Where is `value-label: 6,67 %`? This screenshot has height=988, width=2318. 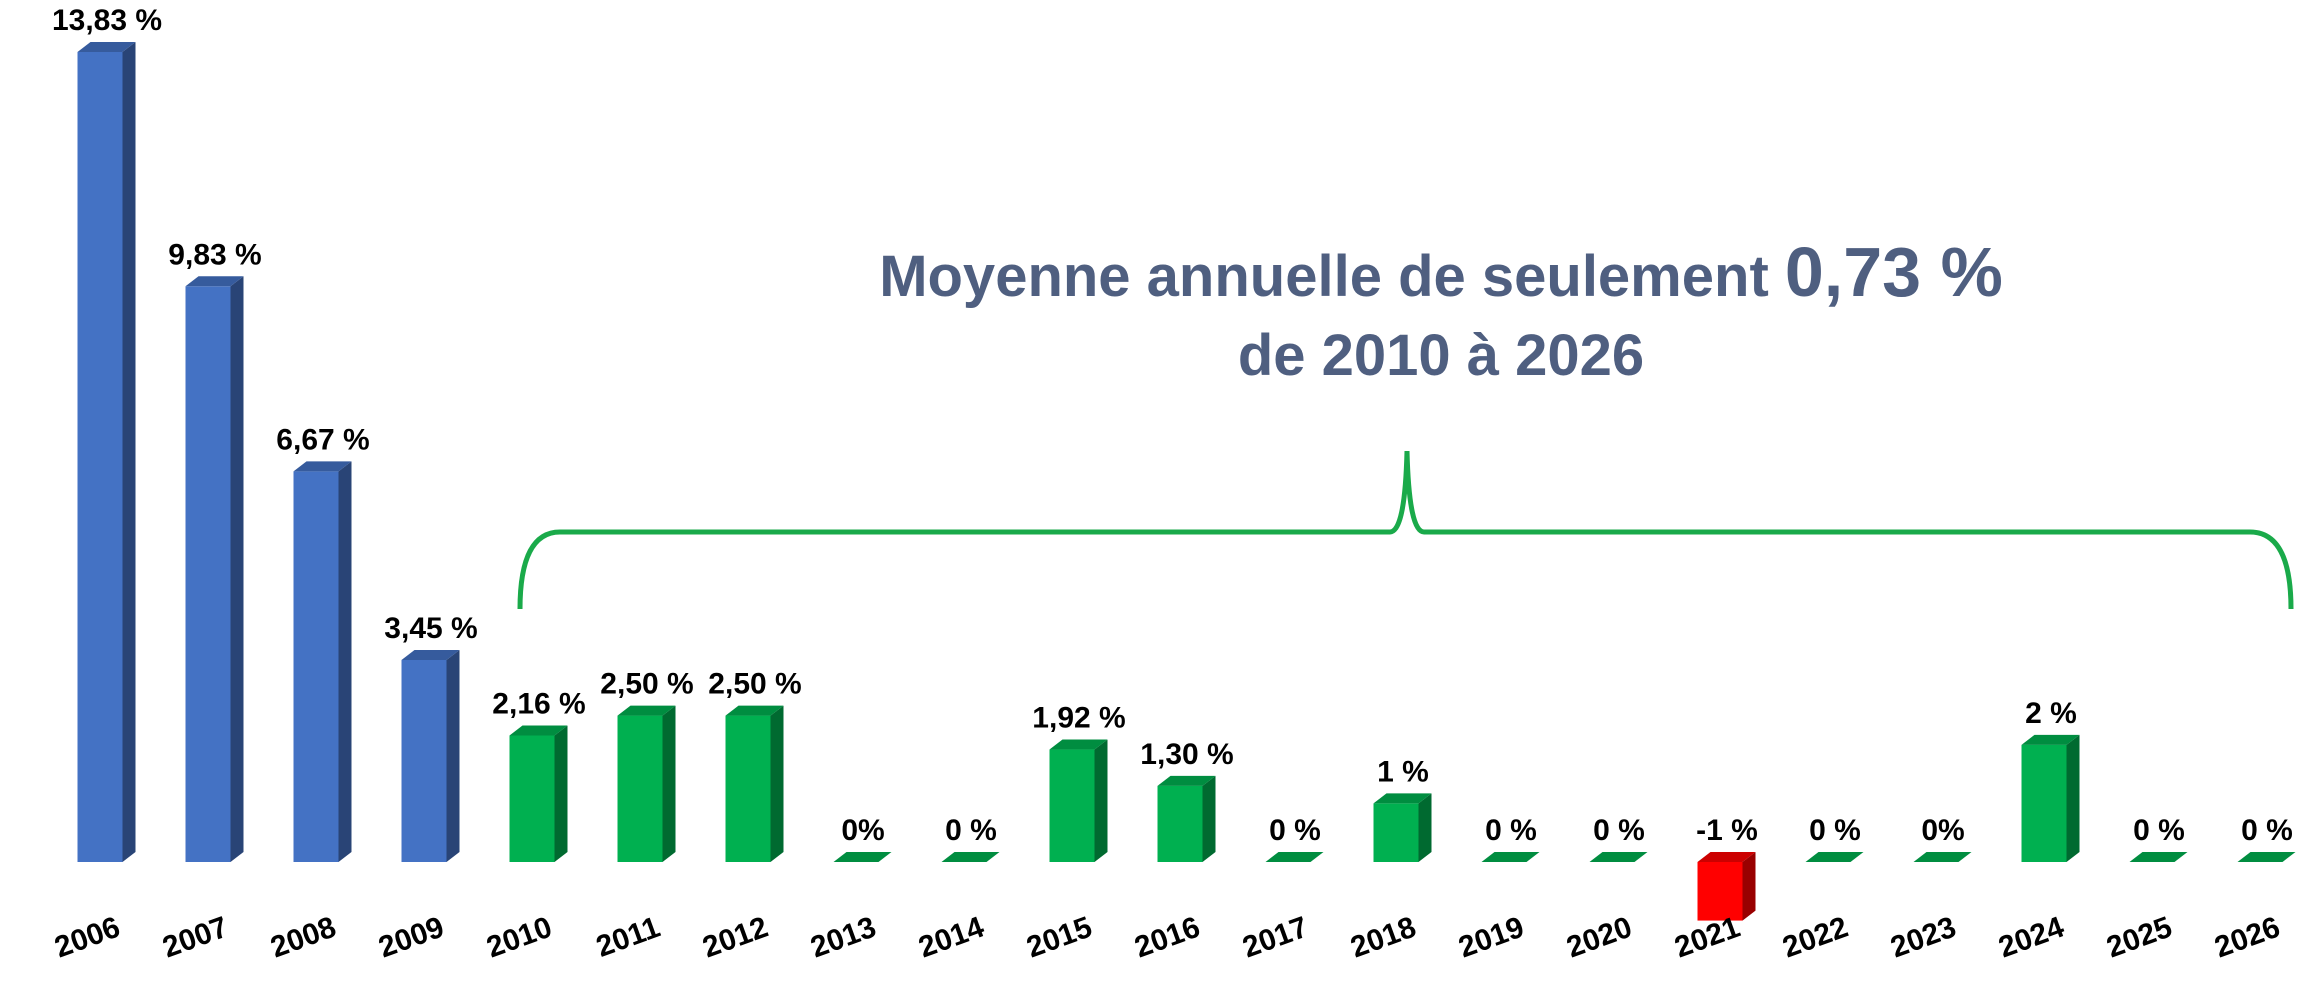 value-label: 6,67 % is located at coordinates (322, 439).